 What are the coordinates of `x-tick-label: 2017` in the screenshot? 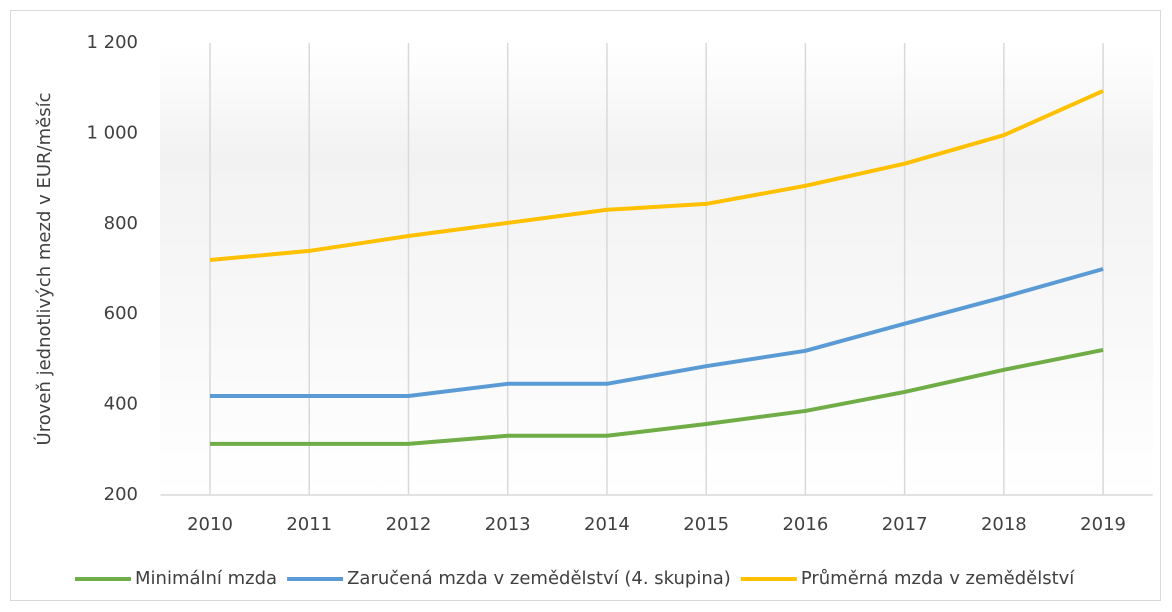 It's located at (905, 524).